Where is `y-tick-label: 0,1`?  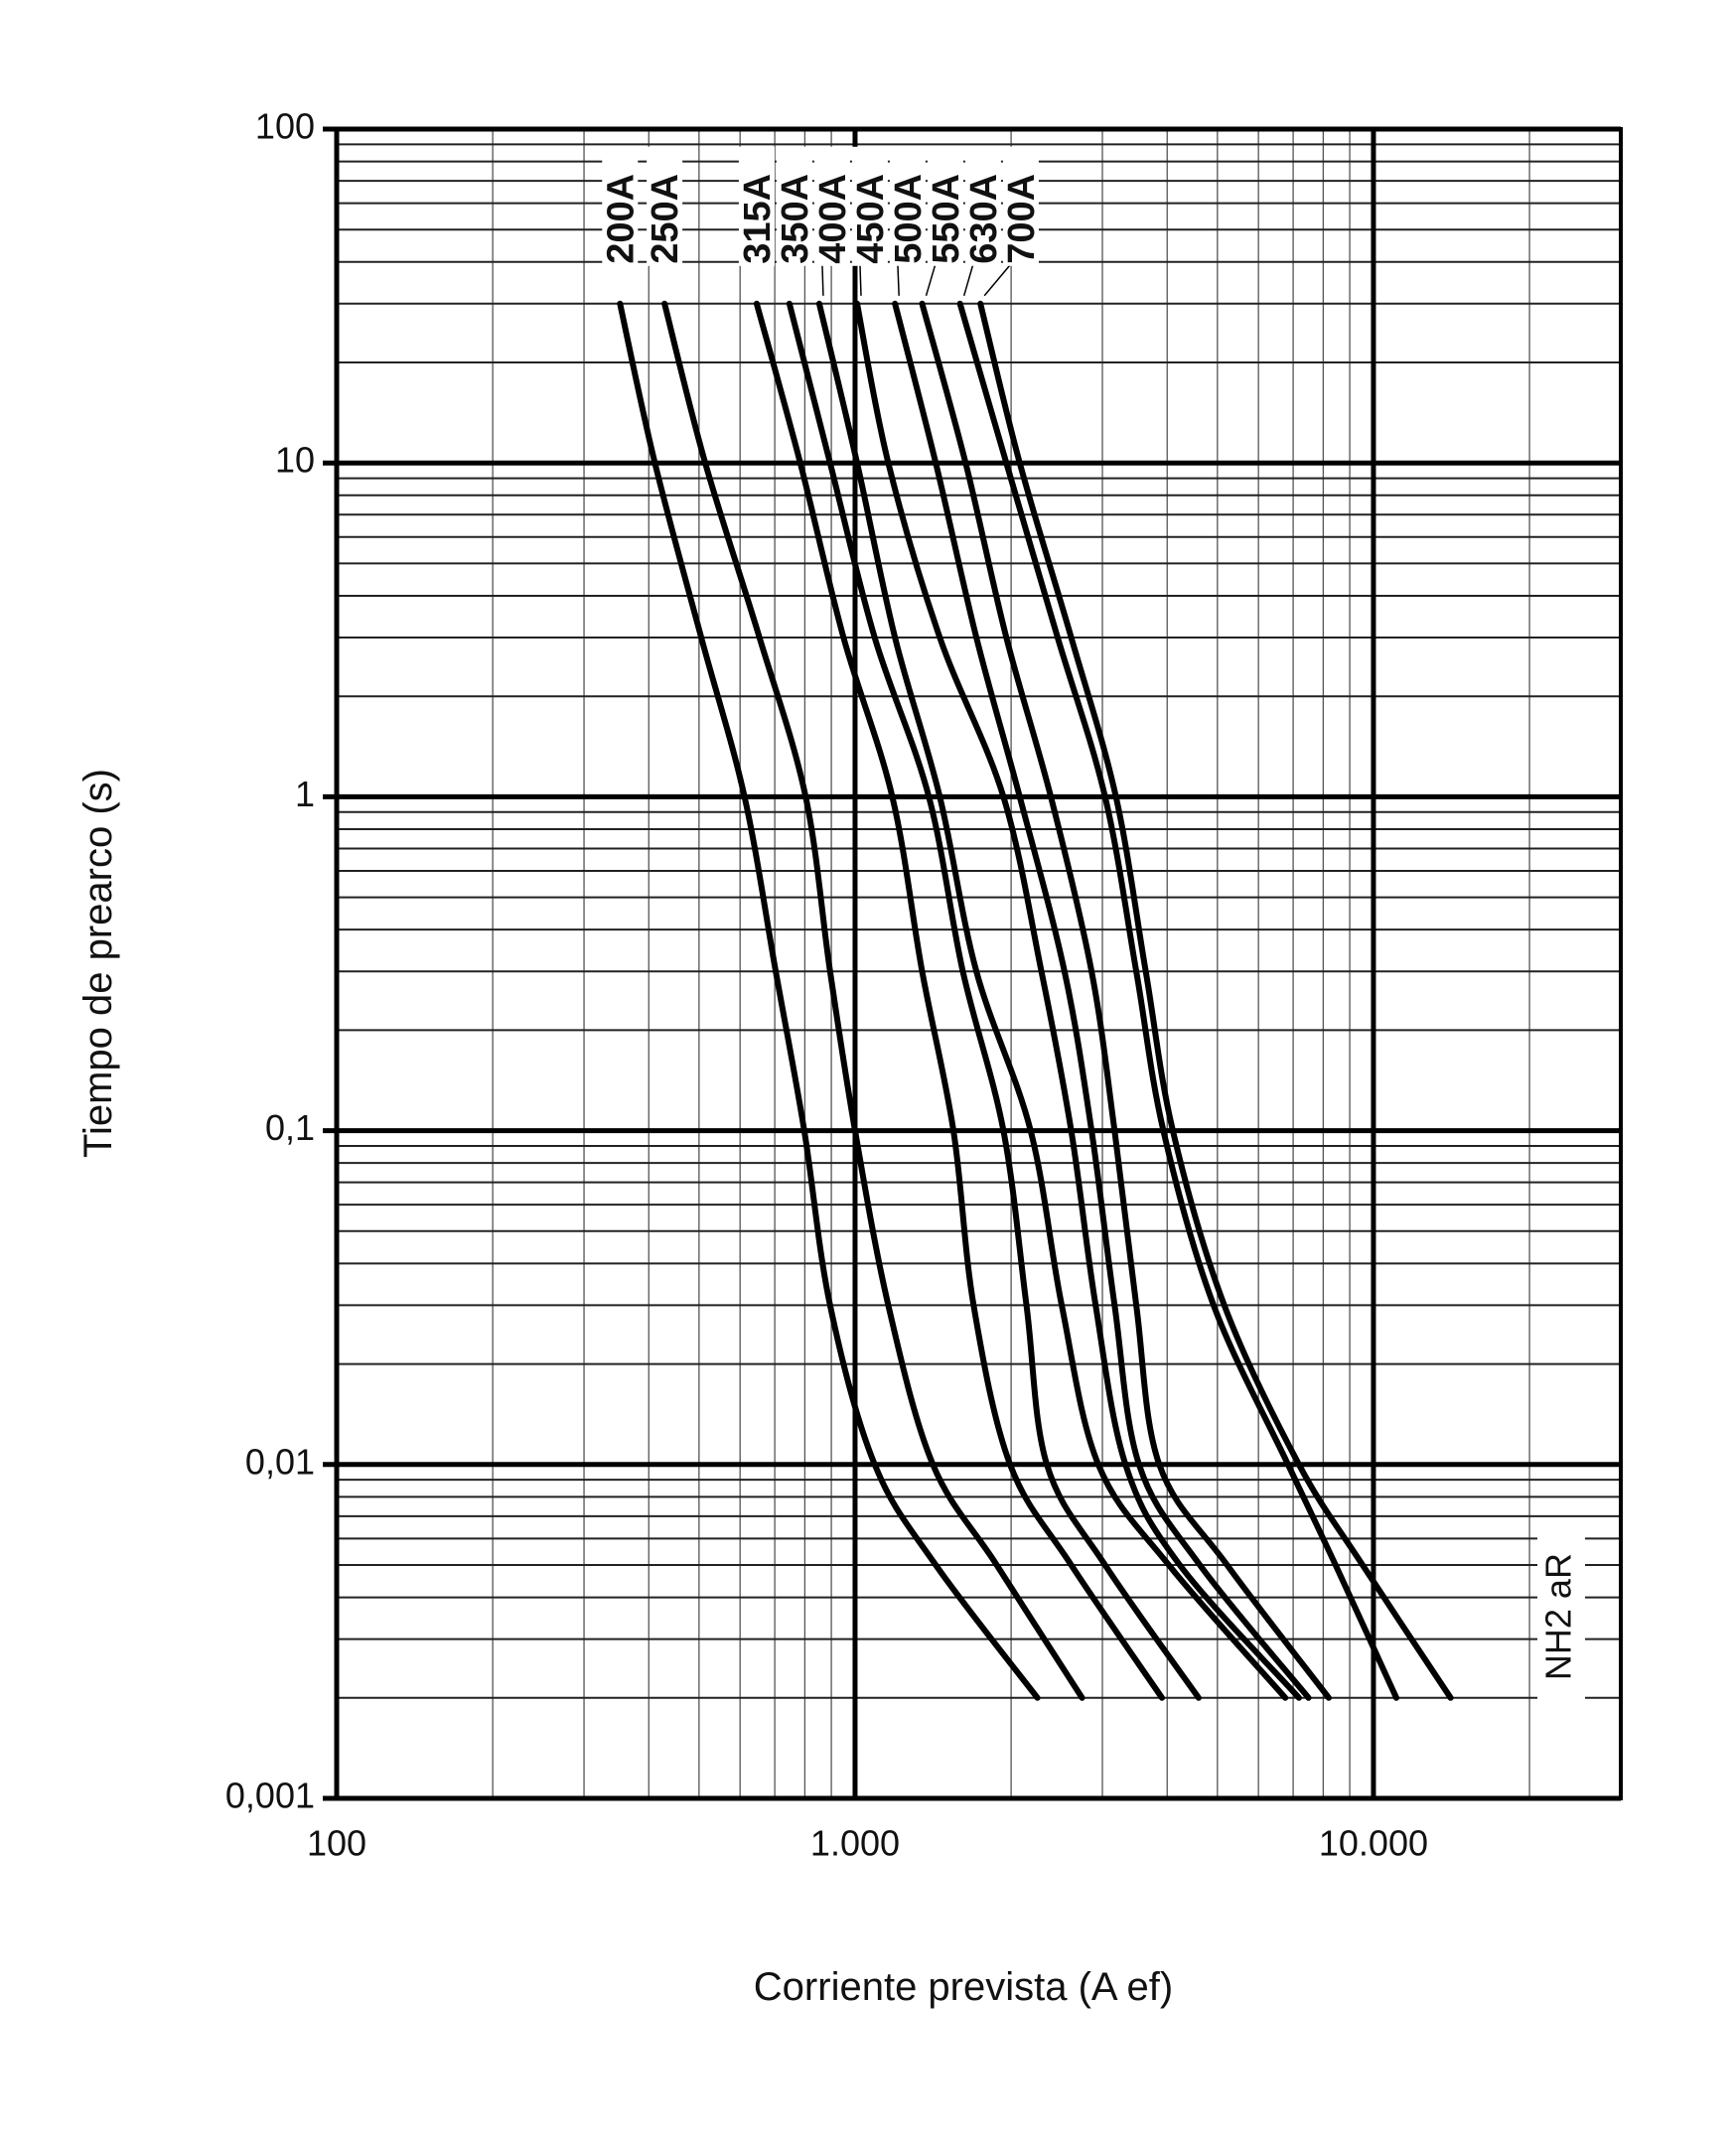
y-tick-label: 0,1 is located at coordinates (290, 1127).